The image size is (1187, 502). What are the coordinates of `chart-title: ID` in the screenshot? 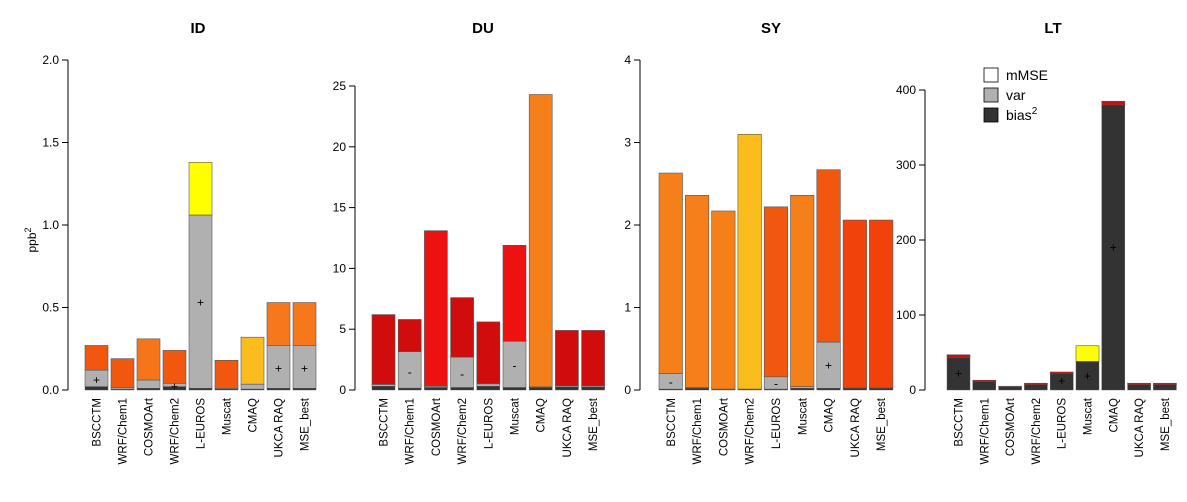 It's located at (198, 28).